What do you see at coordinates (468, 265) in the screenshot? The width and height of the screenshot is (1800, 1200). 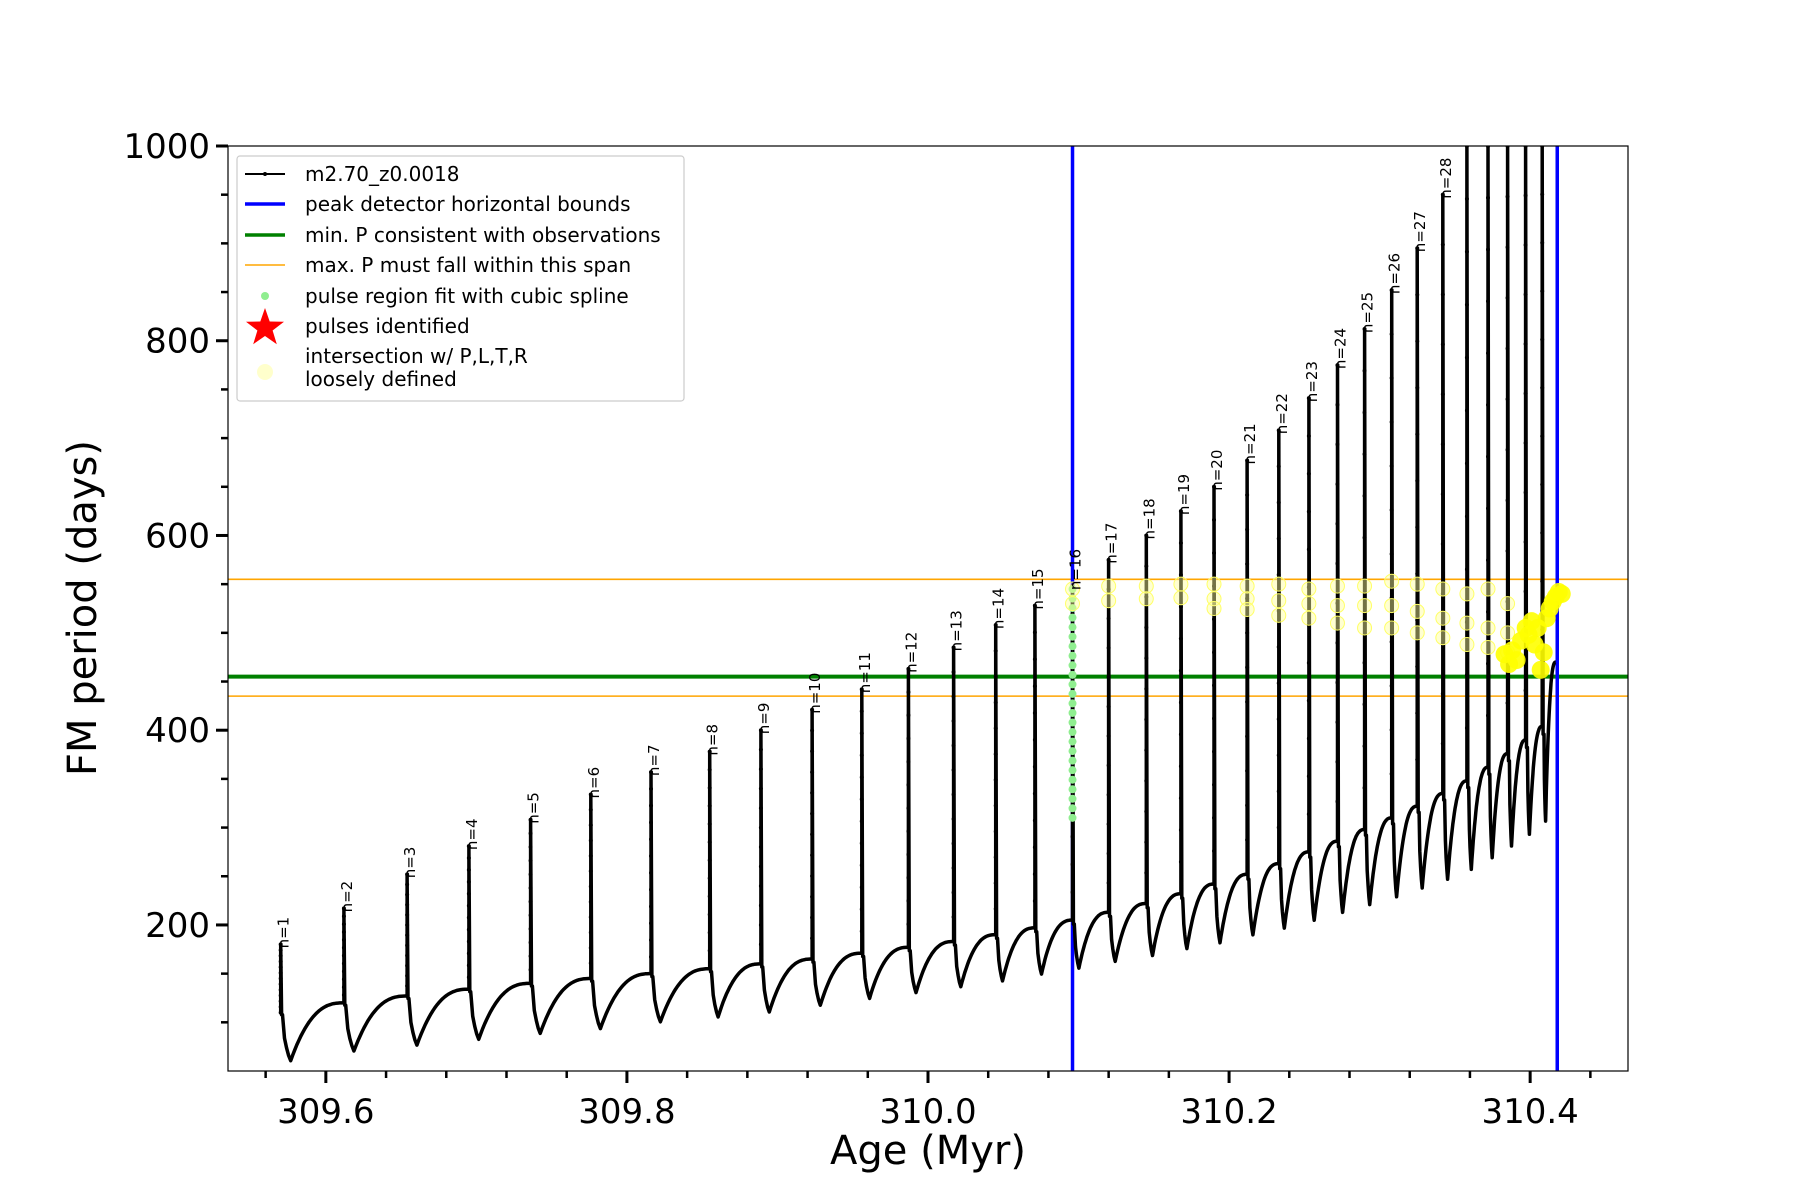 I see `legend-label-4: max. P must fall within this span` at bounding box center [468, 265].